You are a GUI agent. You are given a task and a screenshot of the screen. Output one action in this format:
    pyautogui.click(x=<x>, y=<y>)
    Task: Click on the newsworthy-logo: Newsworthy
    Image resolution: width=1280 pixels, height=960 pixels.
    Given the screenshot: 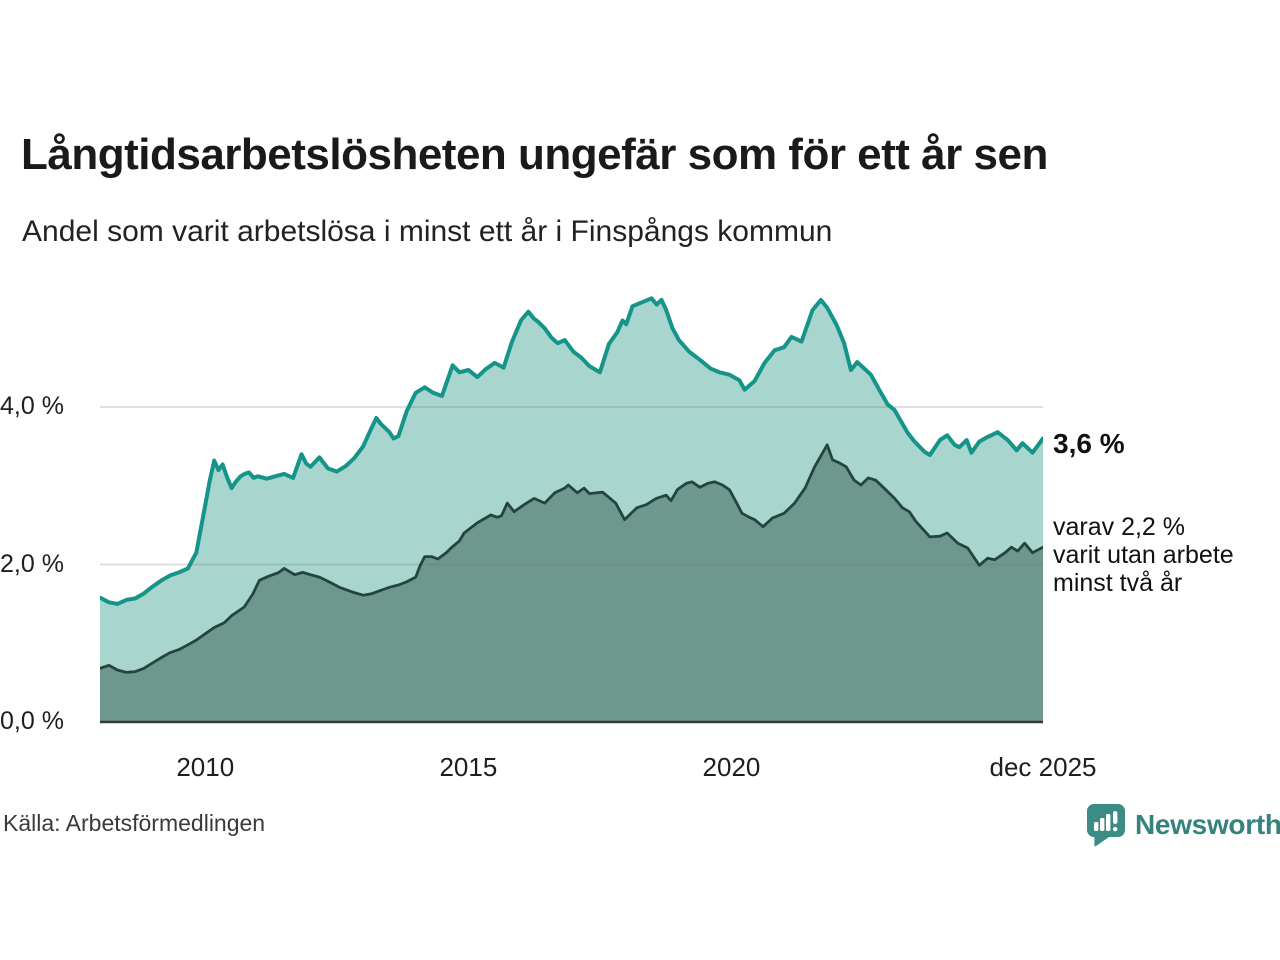 What is the action you would take?
    pyautogui.click(x=1183, y=825)
    